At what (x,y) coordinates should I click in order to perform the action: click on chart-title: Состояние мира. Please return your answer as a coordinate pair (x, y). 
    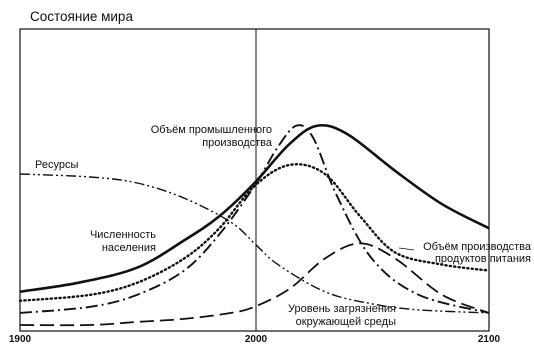
    Looking at the image, I should click on (81, 16).